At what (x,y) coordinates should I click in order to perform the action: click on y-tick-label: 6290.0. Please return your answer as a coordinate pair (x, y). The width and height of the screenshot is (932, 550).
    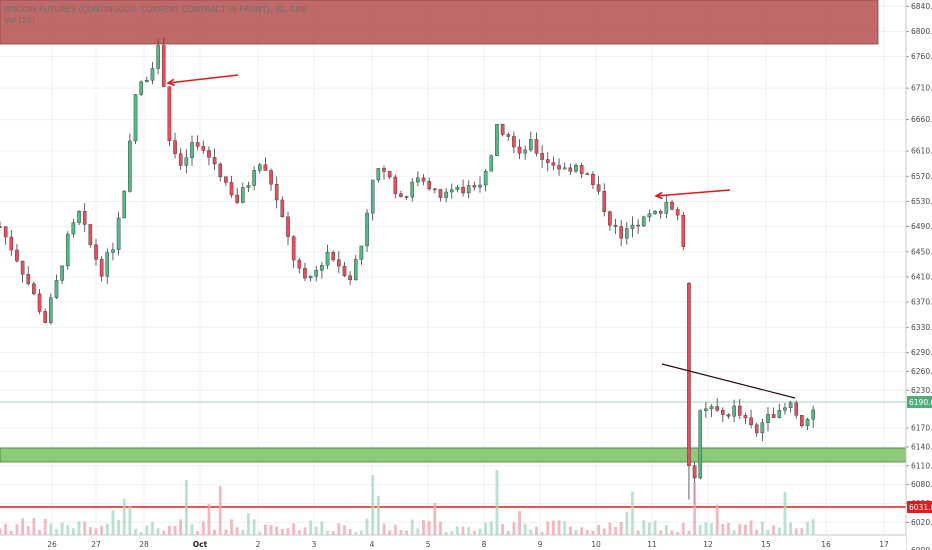
    Looking at the image, I should click on (921, 352).